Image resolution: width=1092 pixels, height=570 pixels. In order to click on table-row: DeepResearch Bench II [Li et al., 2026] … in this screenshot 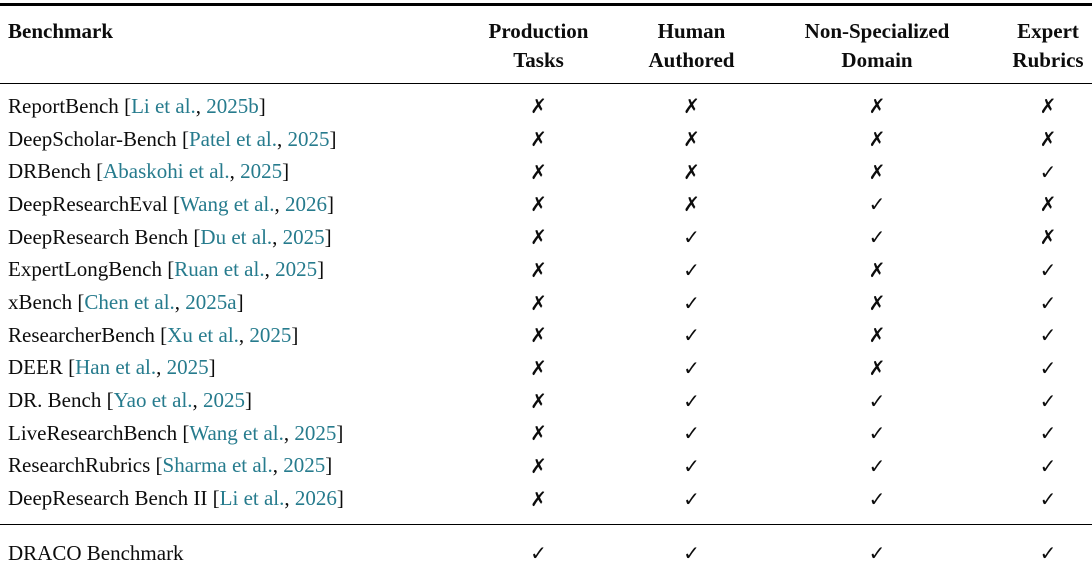, I will do `click(546, 498)`.